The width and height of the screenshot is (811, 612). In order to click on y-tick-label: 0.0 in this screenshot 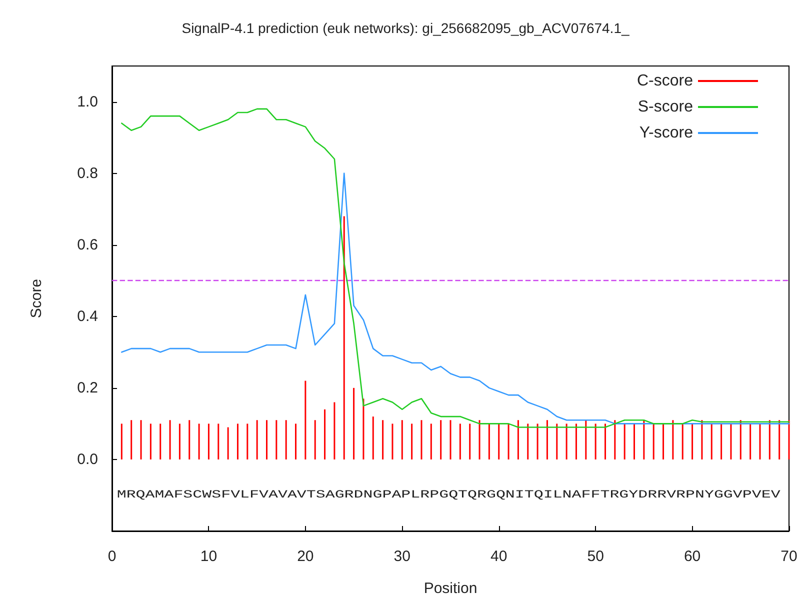, I will do `click(87, 459)`.